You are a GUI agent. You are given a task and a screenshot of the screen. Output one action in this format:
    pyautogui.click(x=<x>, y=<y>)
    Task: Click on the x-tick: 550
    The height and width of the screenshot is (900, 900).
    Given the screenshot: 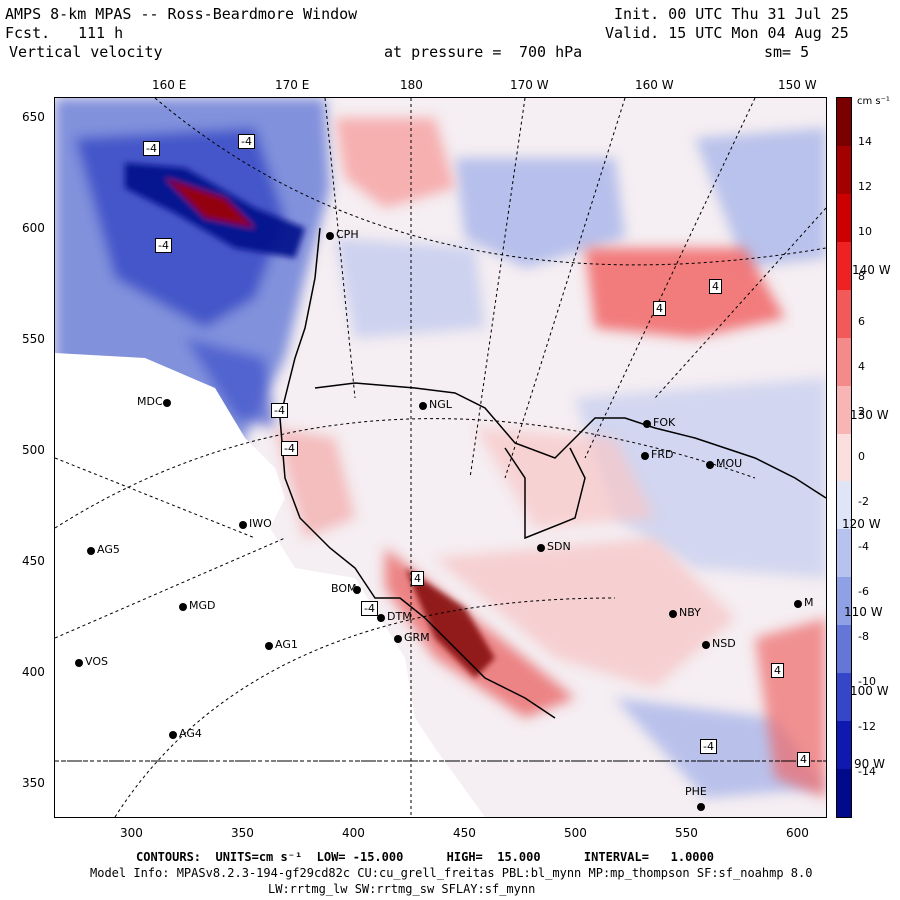 What is the action you would take?
    pyautogui.click(x=686, y=833)
    